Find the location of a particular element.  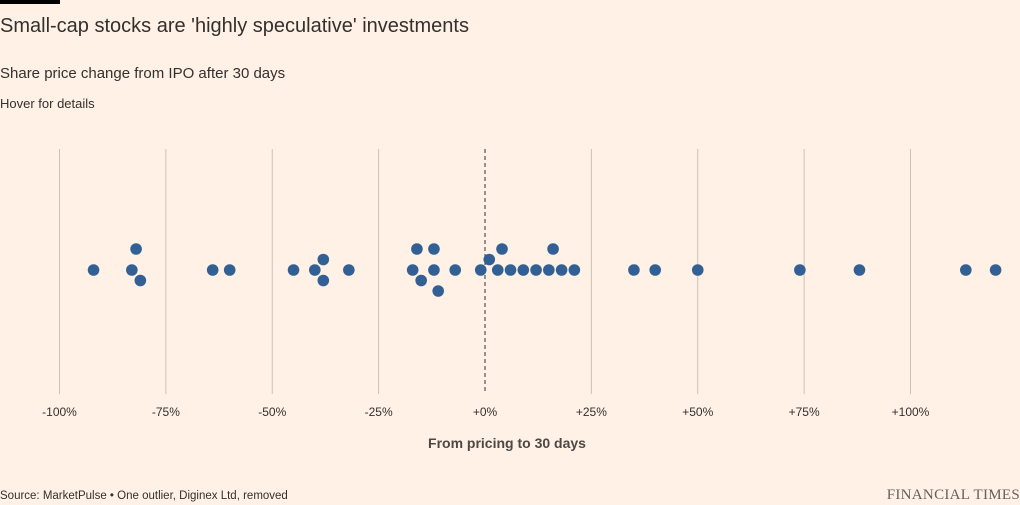

x-tick-label: +75% is located at coordinates (804, 412).